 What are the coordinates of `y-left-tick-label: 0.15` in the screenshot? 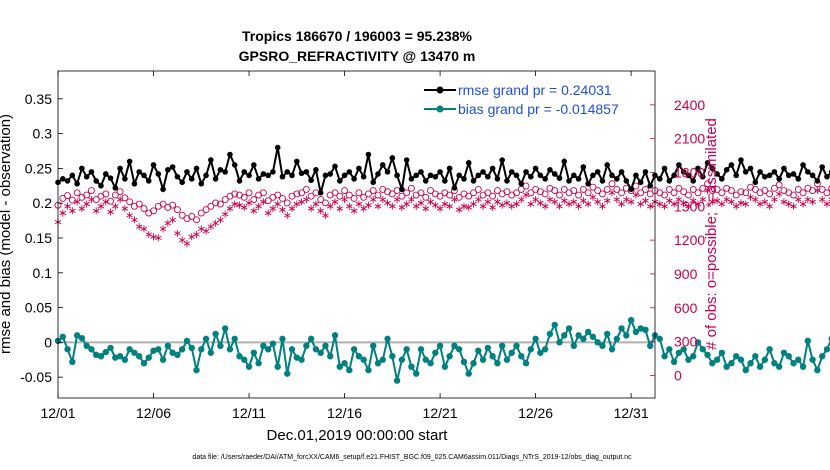 It's located at (38, 238).